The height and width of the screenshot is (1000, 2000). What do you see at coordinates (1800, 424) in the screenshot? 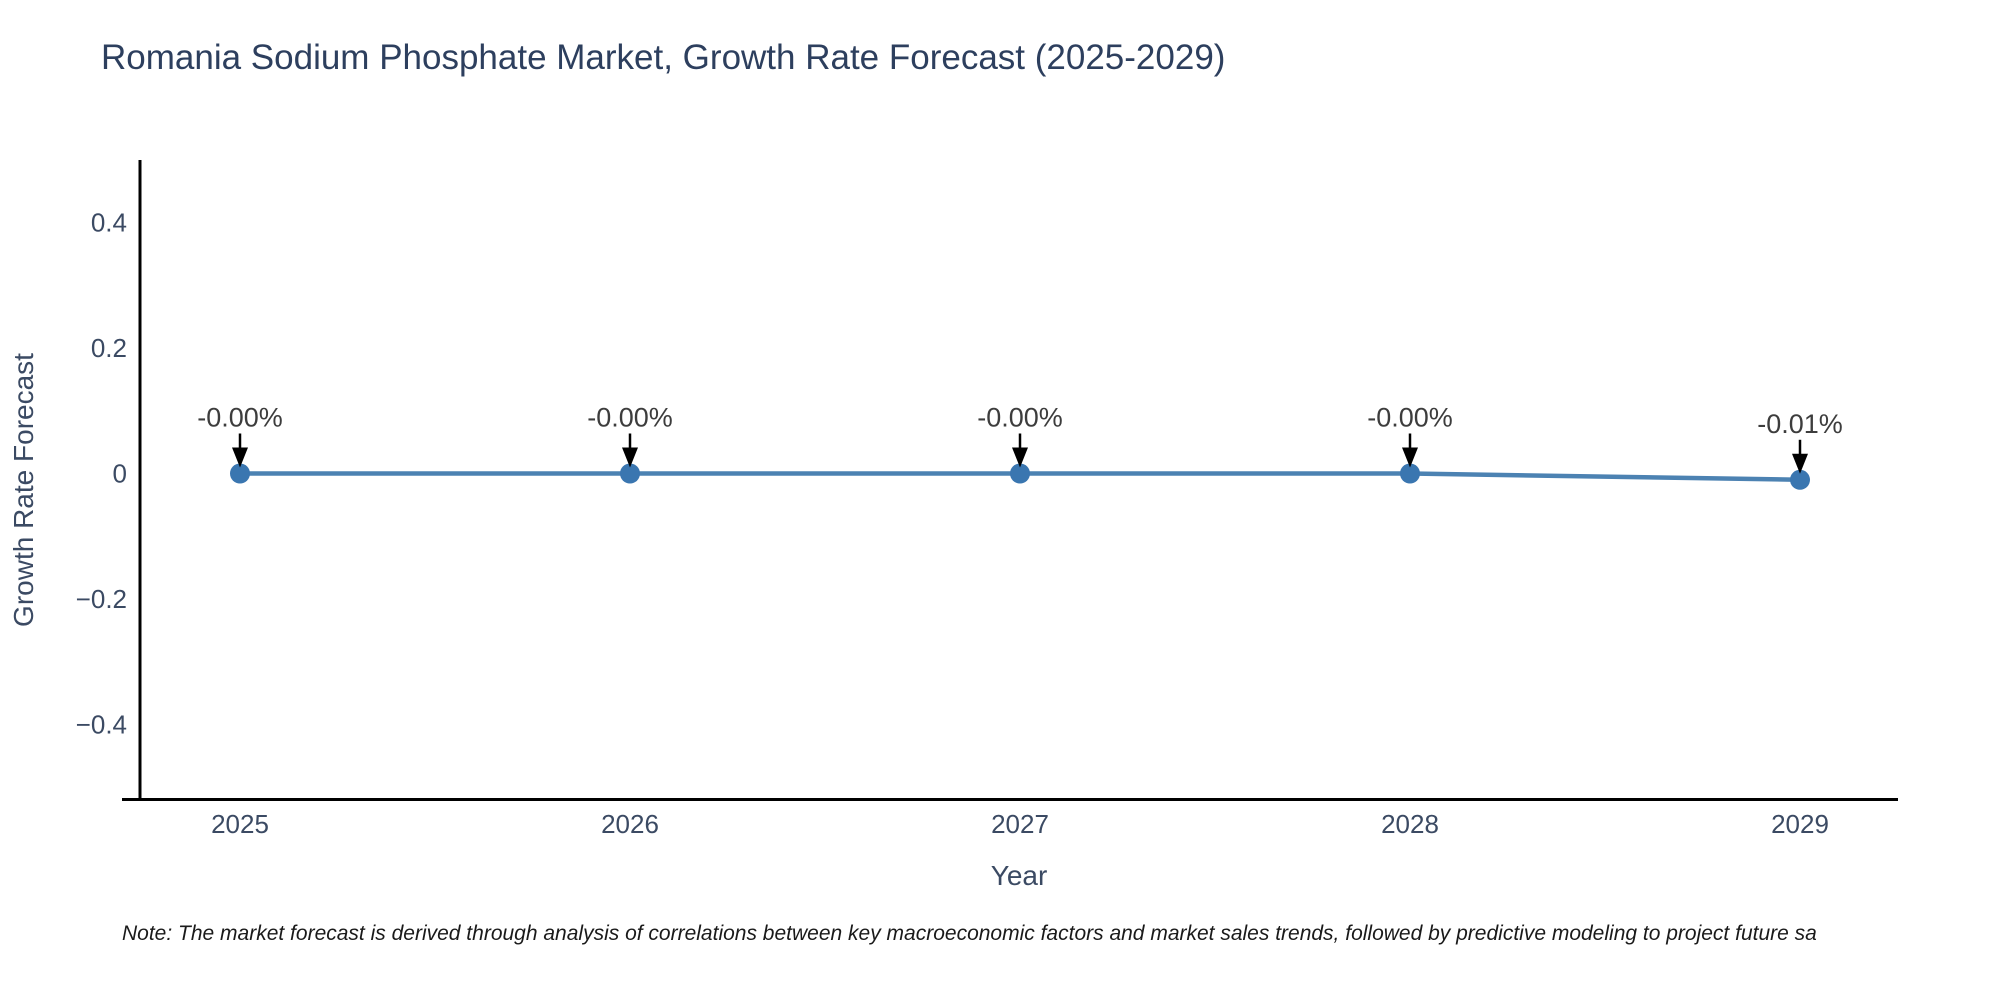
I see `annotation-label: -0.01%` at bounding box center [1800, 424].